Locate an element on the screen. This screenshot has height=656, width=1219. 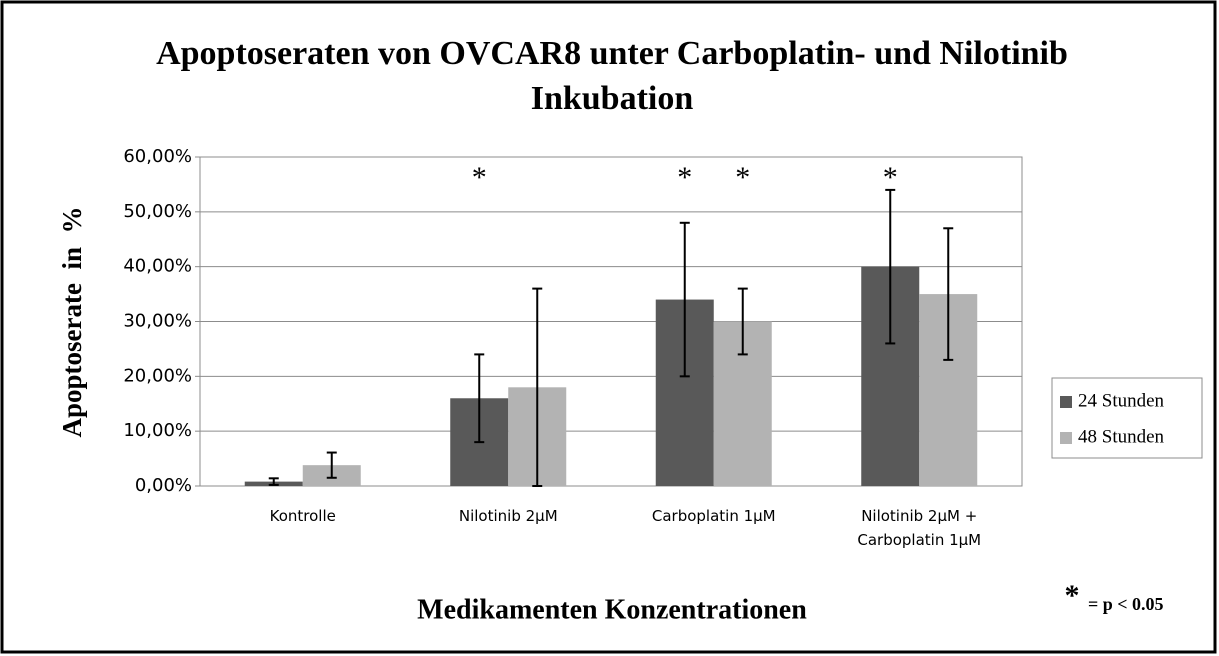
note-symbol: * is located at coordinates (1072, 595).